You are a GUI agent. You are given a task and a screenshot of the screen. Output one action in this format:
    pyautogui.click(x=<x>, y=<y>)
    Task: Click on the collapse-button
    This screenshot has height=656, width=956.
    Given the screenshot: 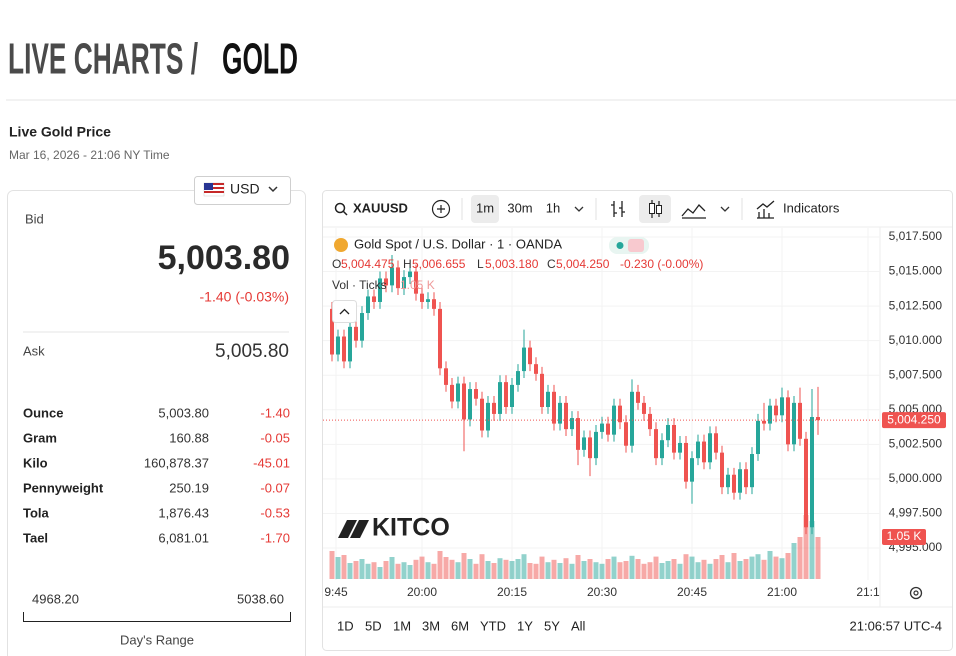 What is the action you would take?
    pyautogui.click(x=344, y=311)
    